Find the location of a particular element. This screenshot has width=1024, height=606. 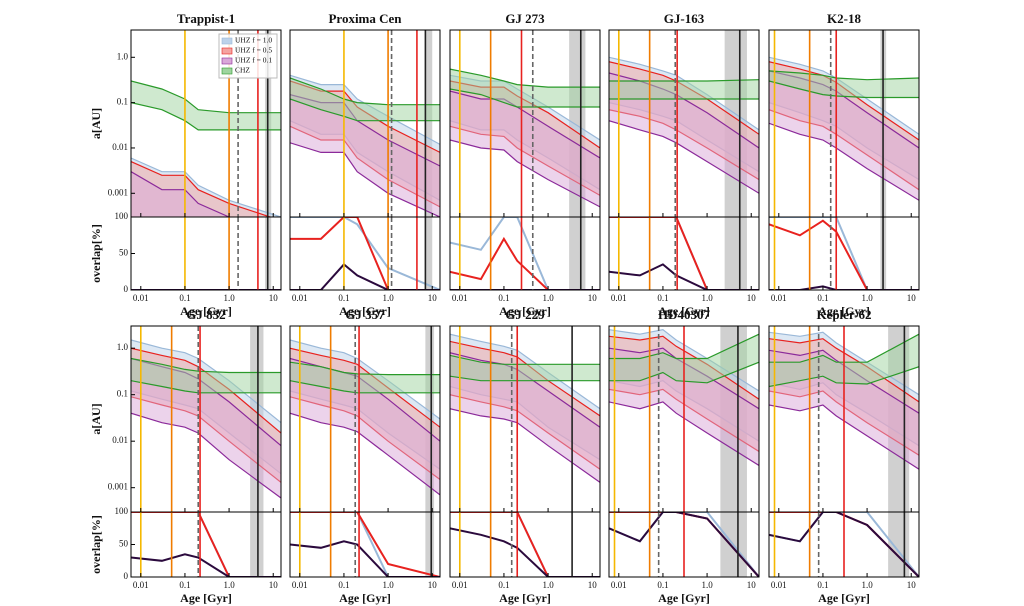

y-axis-label: a[AU] is located at coordinates (96, 418).